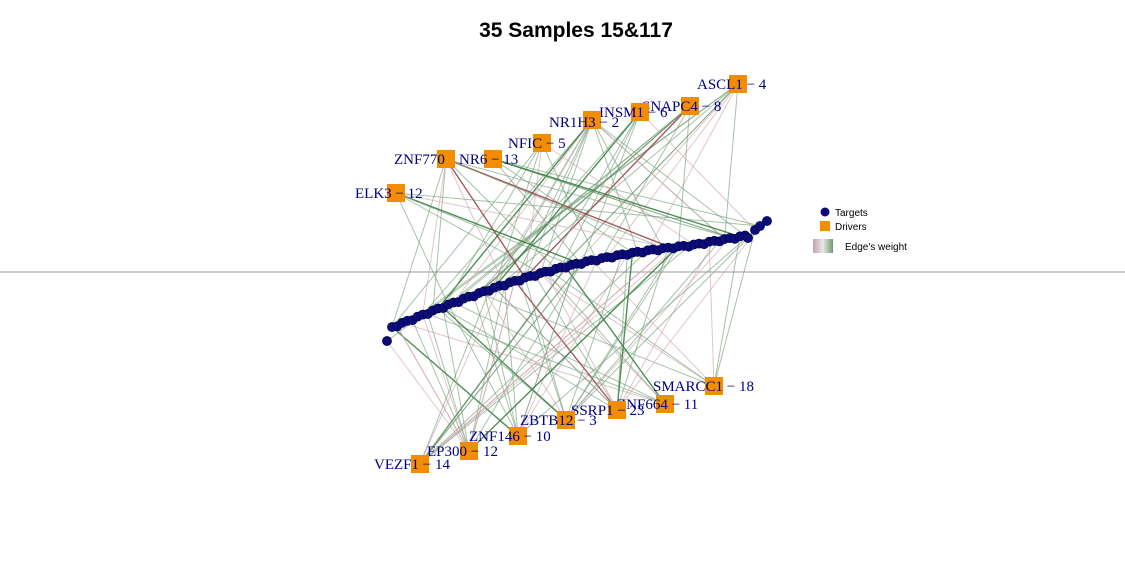 This screenshot has width=1125, height=562. I want to click on legend-drivers-label: Drivers, so click(851, 227).